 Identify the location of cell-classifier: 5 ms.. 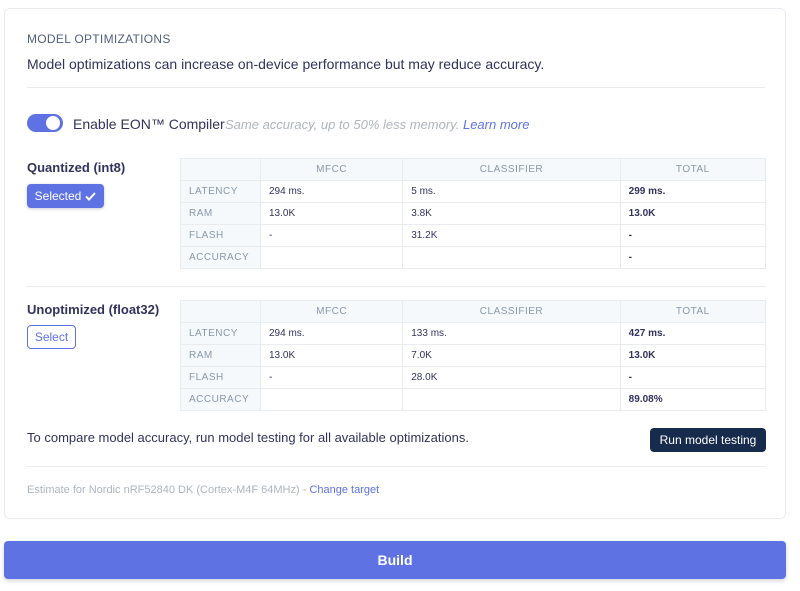
(511, 191).